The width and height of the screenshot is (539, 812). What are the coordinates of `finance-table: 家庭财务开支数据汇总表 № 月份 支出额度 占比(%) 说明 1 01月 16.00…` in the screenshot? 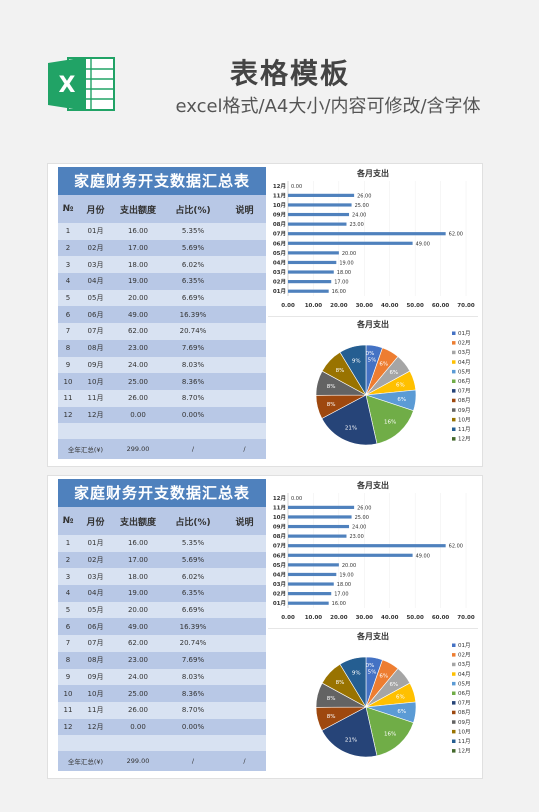 It's located at (162, 313).